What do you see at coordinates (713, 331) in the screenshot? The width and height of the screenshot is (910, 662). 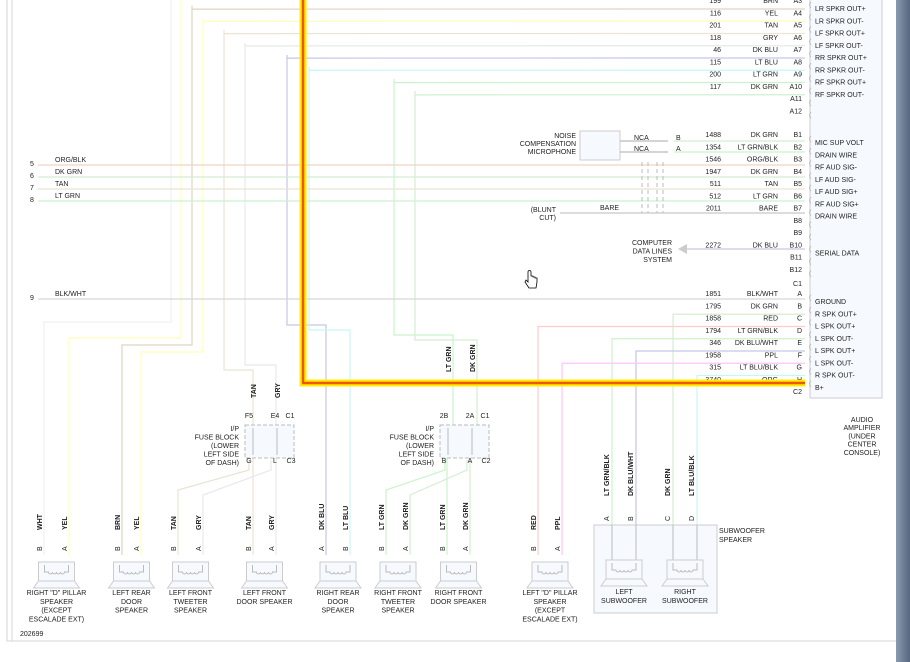 I see `circuit-number: 1794` at bounding box center [713, 331].